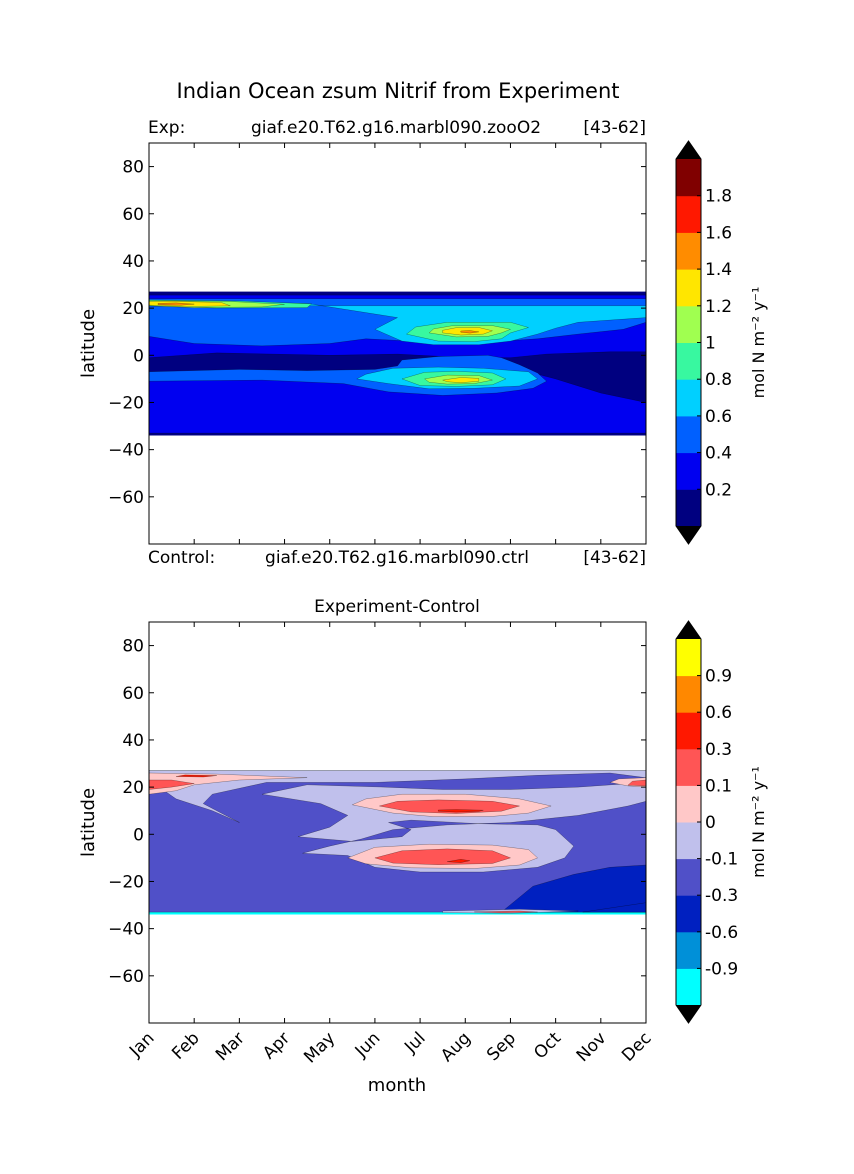 This screenshot has width=854, height=1174. Describe the element at coordinates (721, 969) in the screenshot. I see `colorbar-tick-label: -0.9` at that location.